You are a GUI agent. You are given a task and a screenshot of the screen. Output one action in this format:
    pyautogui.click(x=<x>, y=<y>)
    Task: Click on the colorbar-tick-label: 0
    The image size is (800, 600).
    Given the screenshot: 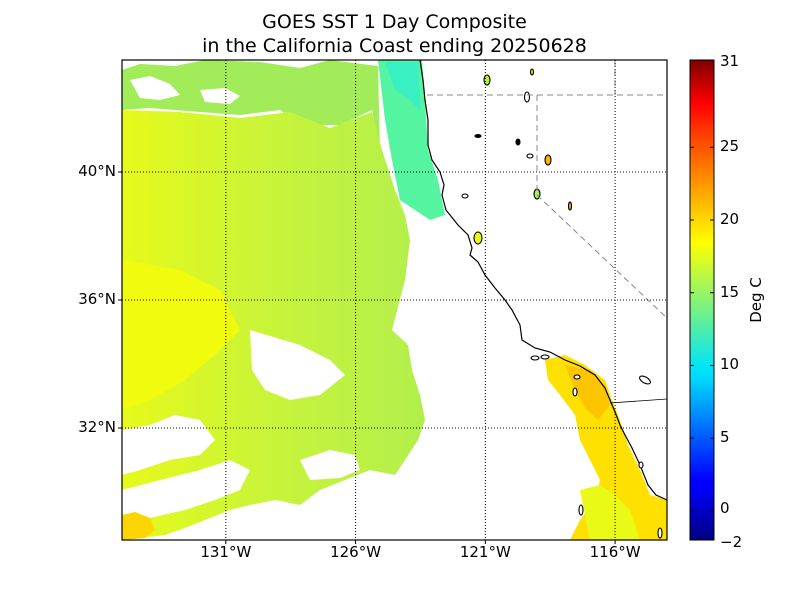 What is the action you would take?
    pyautogui.click(x=725, y=507)
    